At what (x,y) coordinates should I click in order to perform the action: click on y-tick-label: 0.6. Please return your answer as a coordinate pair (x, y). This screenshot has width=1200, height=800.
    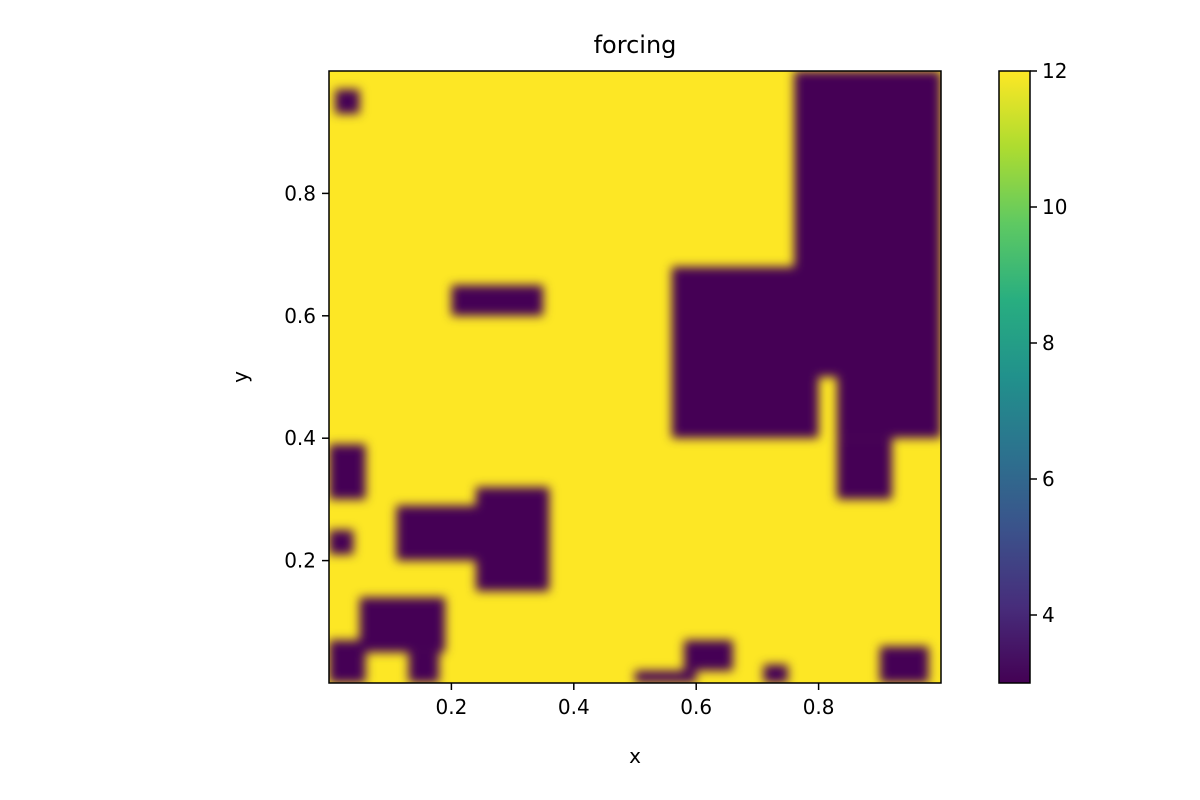
    Looking at the image, I should click on (300, 316).